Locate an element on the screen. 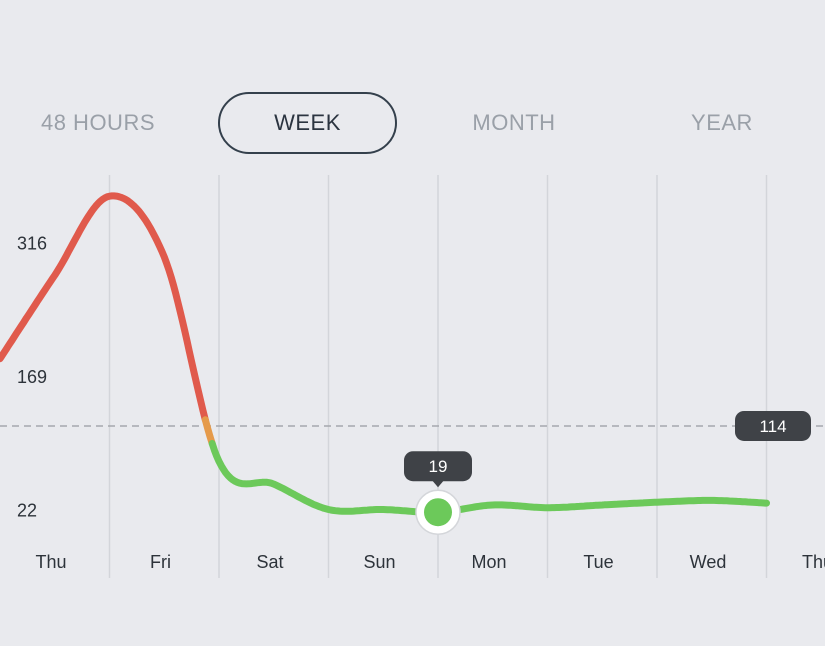 The width and height of the screenshot is (825, 646). x-tick-label: Wed is located at coordinates (708, 562).